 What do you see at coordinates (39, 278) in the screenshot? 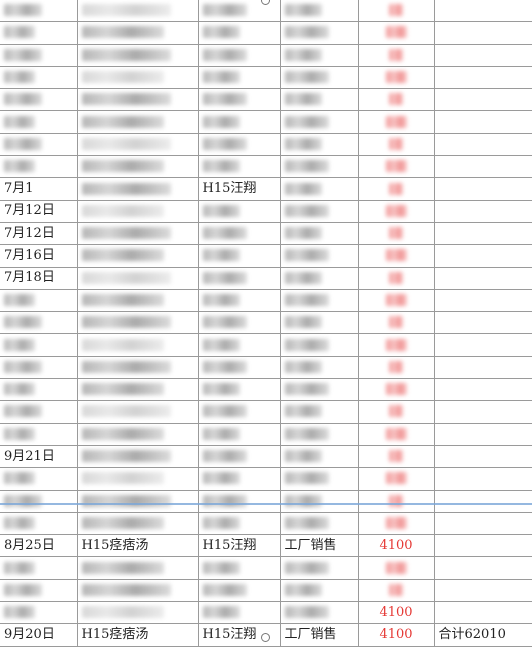
I see `date-cell: 7月18日` at bounding box center [39, 278].